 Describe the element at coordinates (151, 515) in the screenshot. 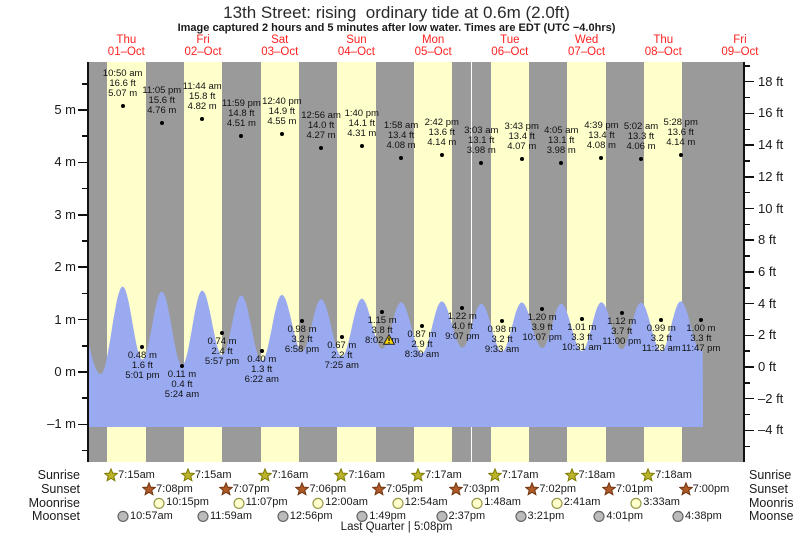

I see `astro-time: 10:57am` at that location.